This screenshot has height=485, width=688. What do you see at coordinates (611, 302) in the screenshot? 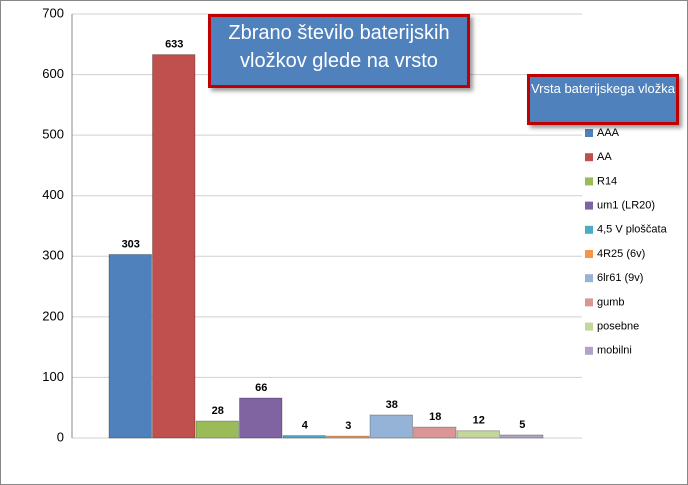
I see `legend-label: gumb` at bounding box center [611, 302].